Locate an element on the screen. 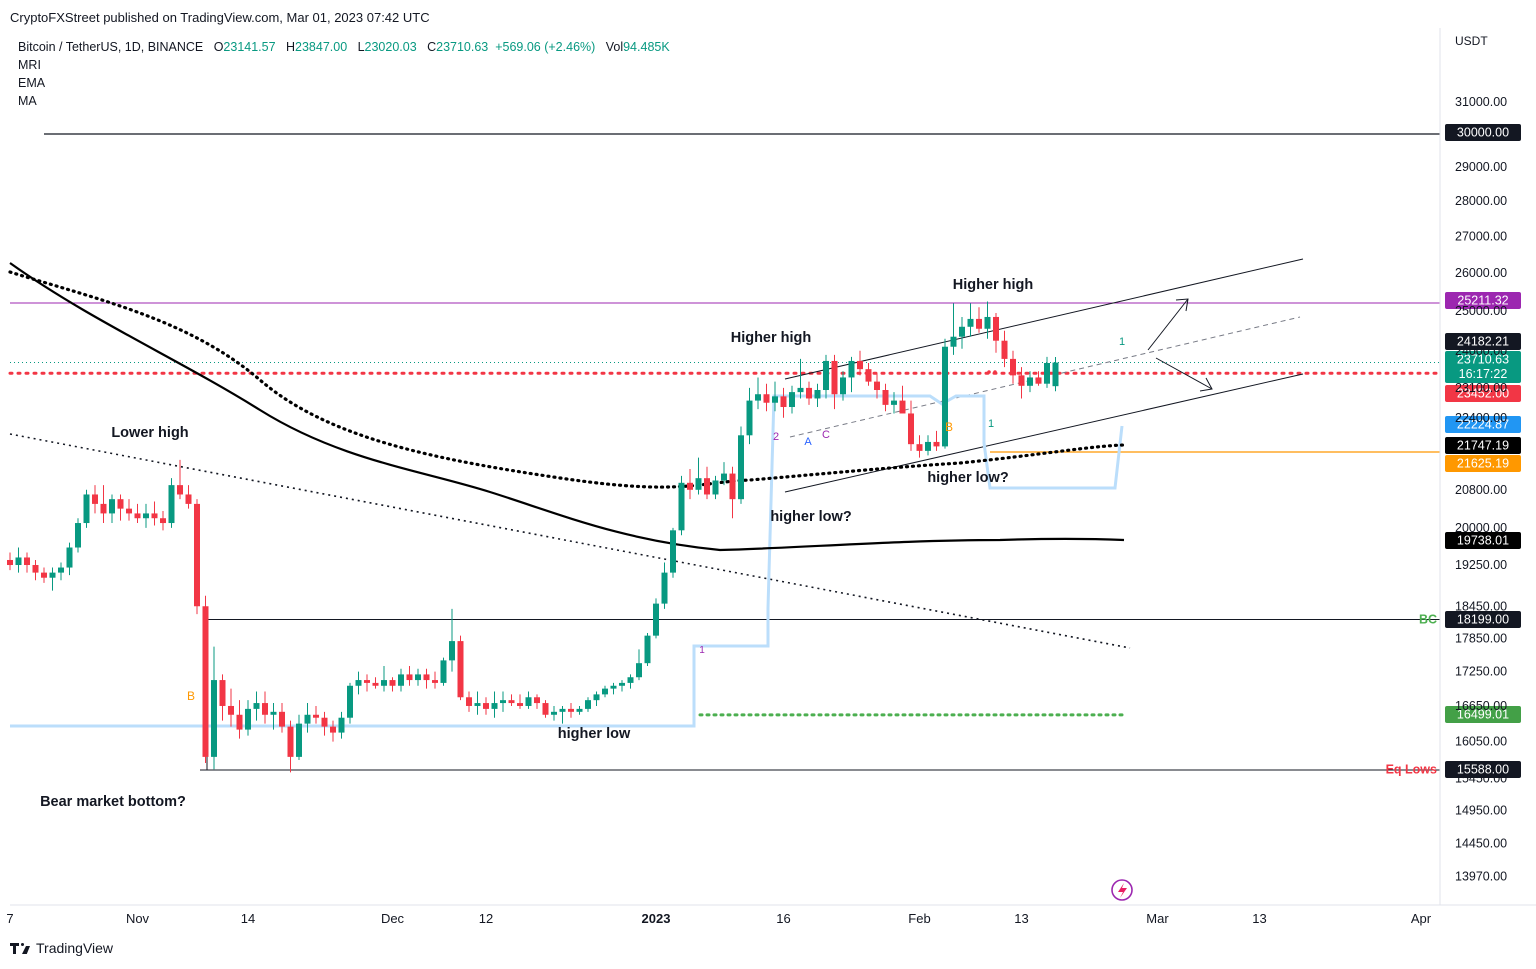  level-tag-eq-lows: Eq Lows is located at coordinates (1411, 770).